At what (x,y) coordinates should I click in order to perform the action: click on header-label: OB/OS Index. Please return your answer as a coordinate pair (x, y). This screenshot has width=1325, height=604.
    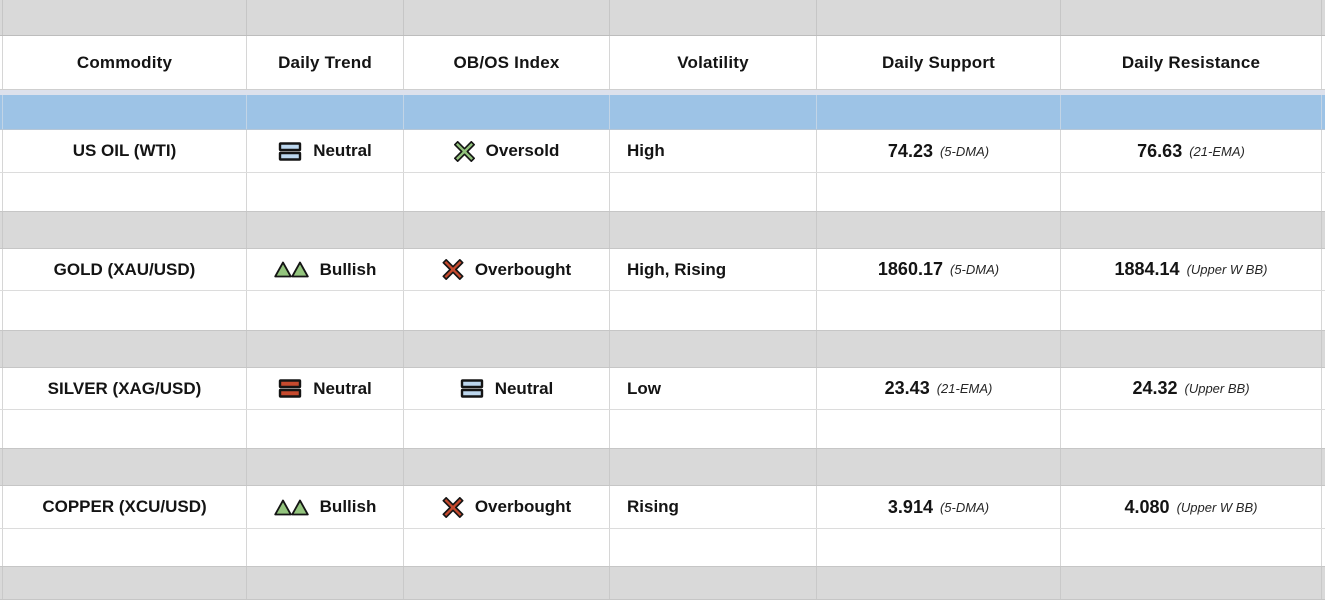
    Looking at the image, I should click on (506, 62).